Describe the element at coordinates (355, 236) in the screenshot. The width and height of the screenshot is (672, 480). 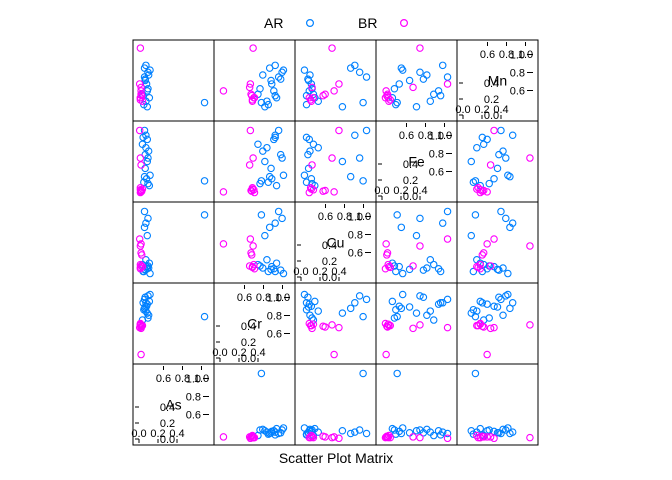
I see `diag-tick-label-right: 0.8` at that location.